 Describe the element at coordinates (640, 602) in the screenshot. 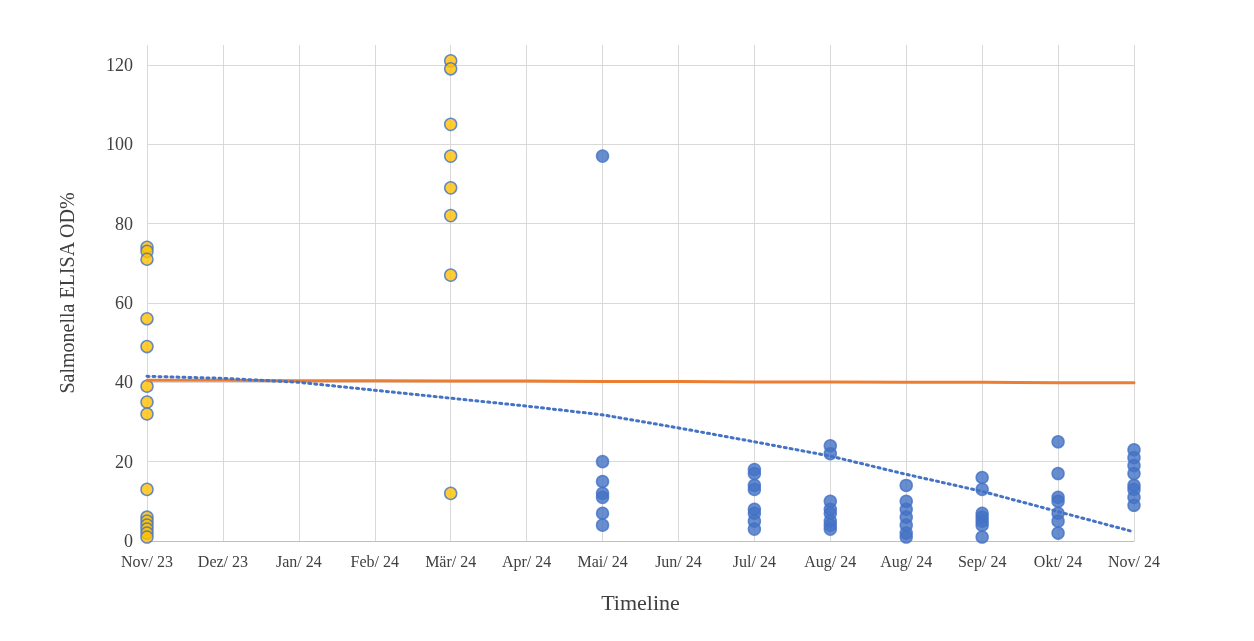

I see `x-axis-title: Timeline` at that location.